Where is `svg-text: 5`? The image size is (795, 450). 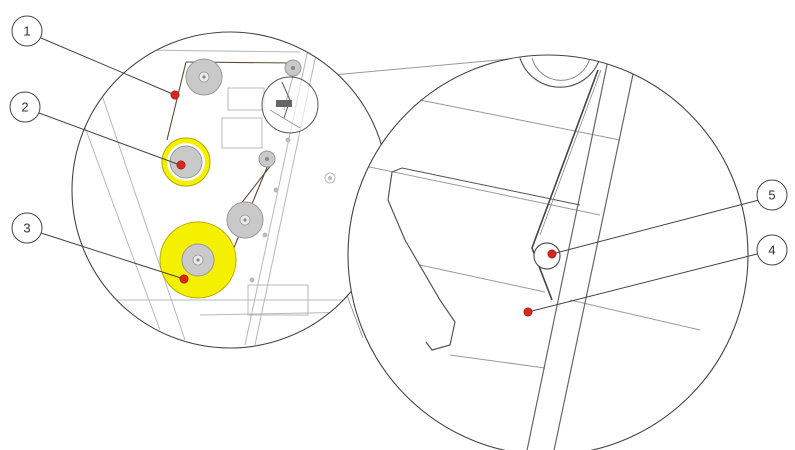
svg-text: 5 is located at coordinates (771, 195).